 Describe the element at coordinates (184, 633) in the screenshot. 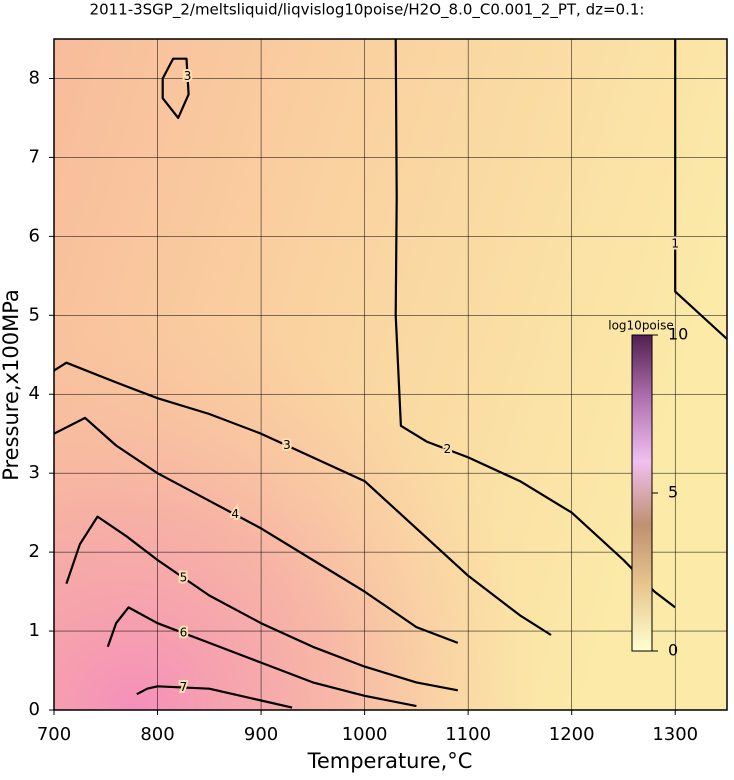

I see `contour-label: 6` at that location.